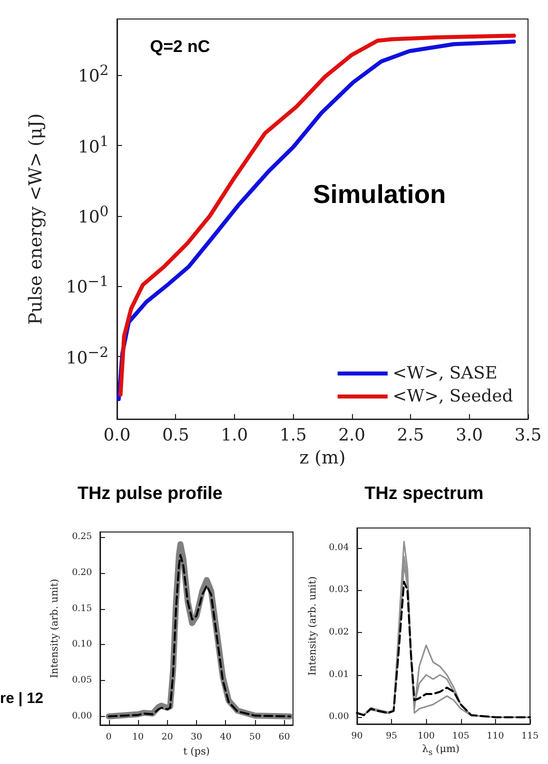 This screenshot has height=764, width=548. What do you see at coordinates (93, 216) in the screenshot?
I see `y-tick-label: 10$^{0}$` at bounding box center [93, 216].